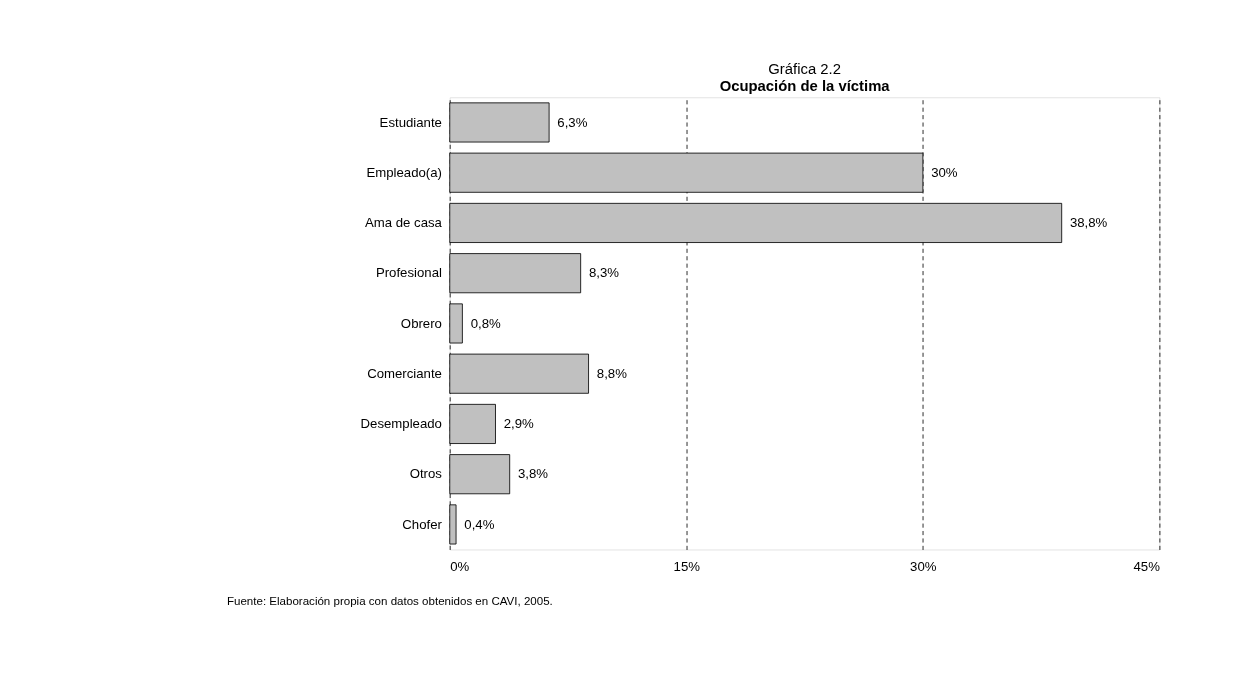 The height and width of the screenshot is (681, 1242). Describe the element at coordinates (604, 273) in the screenshot. I see `data-label: 8,3%` at that location.